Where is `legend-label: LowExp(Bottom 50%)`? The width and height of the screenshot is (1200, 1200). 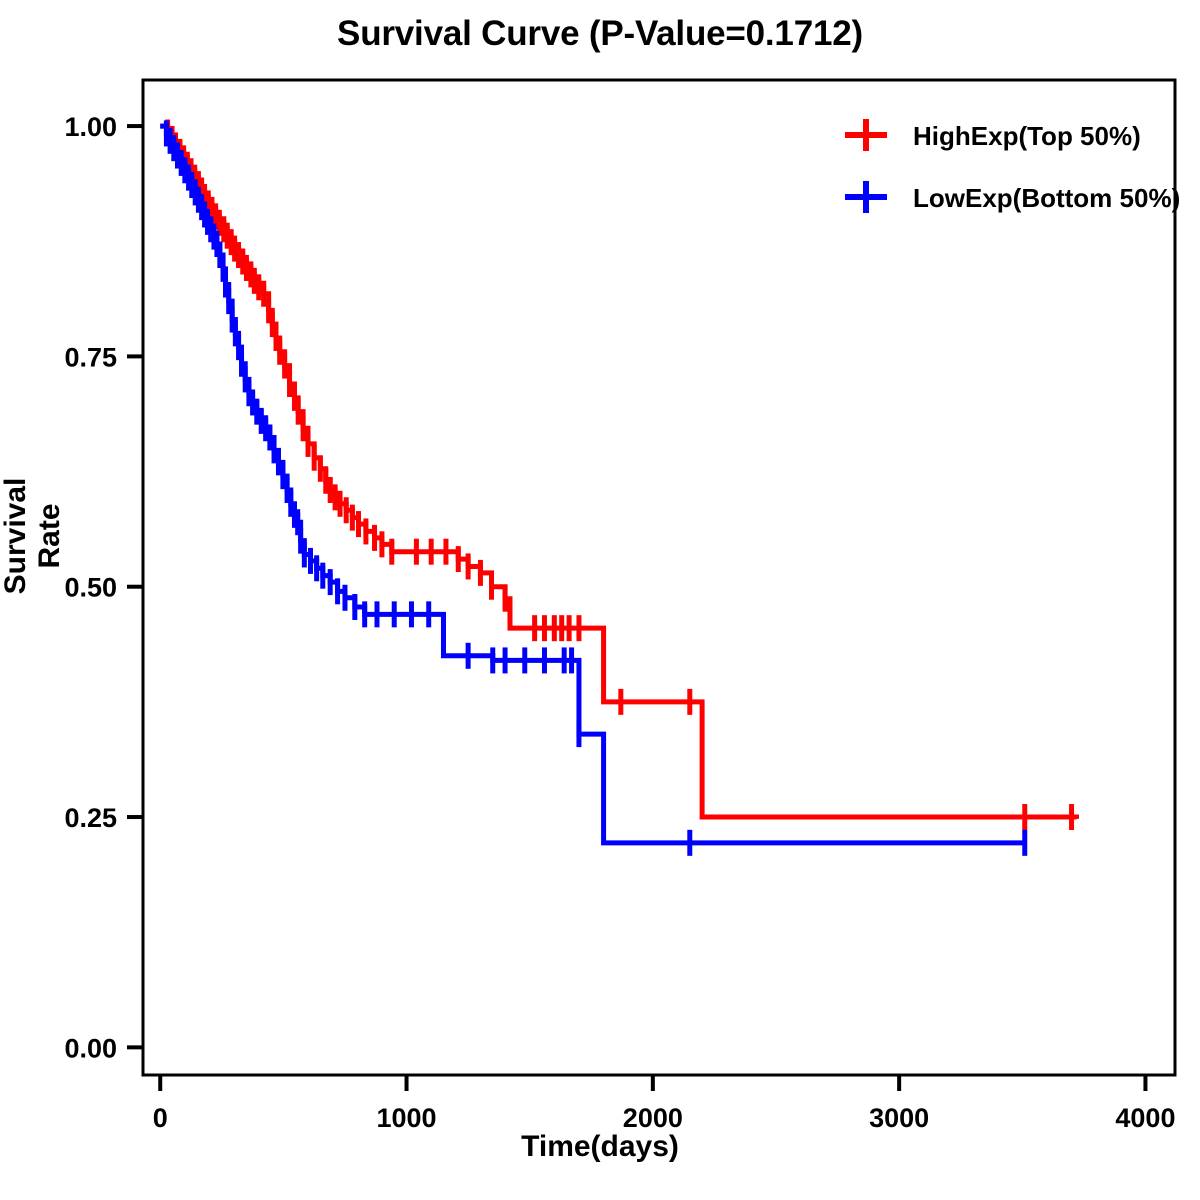 legend-label: LowExp(Bottom 50%) is located at coordinates (1046, 198).